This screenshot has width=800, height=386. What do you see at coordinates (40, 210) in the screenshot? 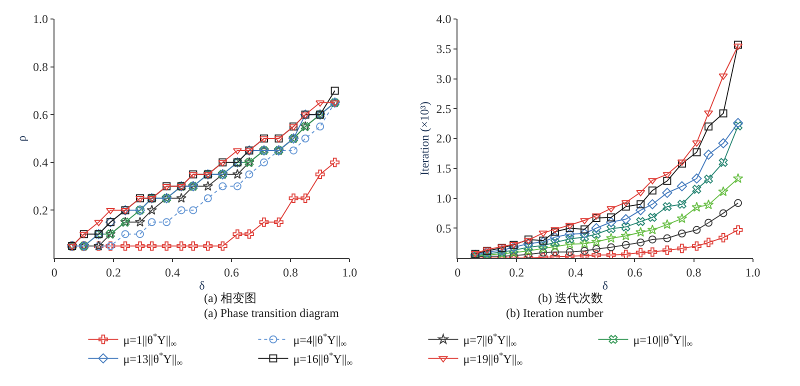
I see `y-tick-label: 0.2` at bounding box center [40, 210].